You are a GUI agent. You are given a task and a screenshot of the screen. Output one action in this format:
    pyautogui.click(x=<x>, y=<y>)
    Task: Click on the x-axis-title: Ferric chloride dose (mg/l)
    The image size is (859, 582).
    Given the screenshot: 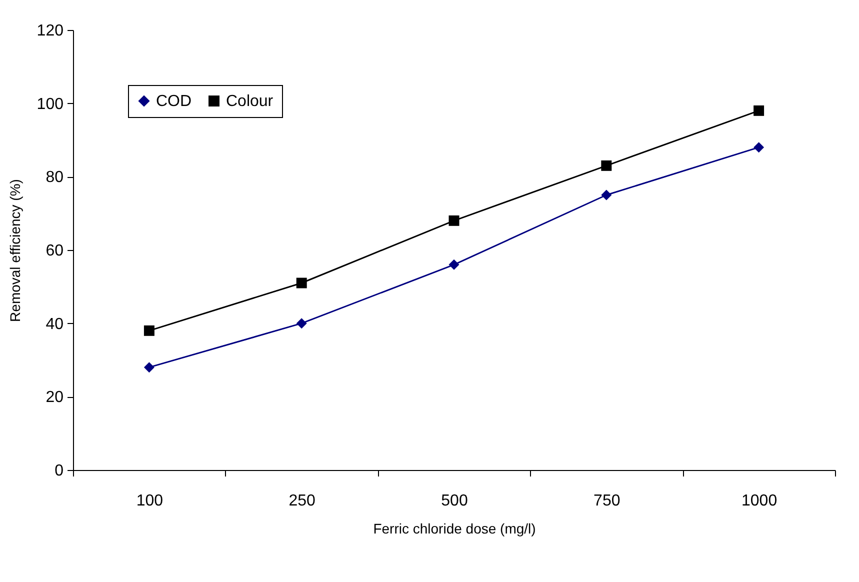 What is the action you would take?
    pyautogui.click(x=454, y=528)
    